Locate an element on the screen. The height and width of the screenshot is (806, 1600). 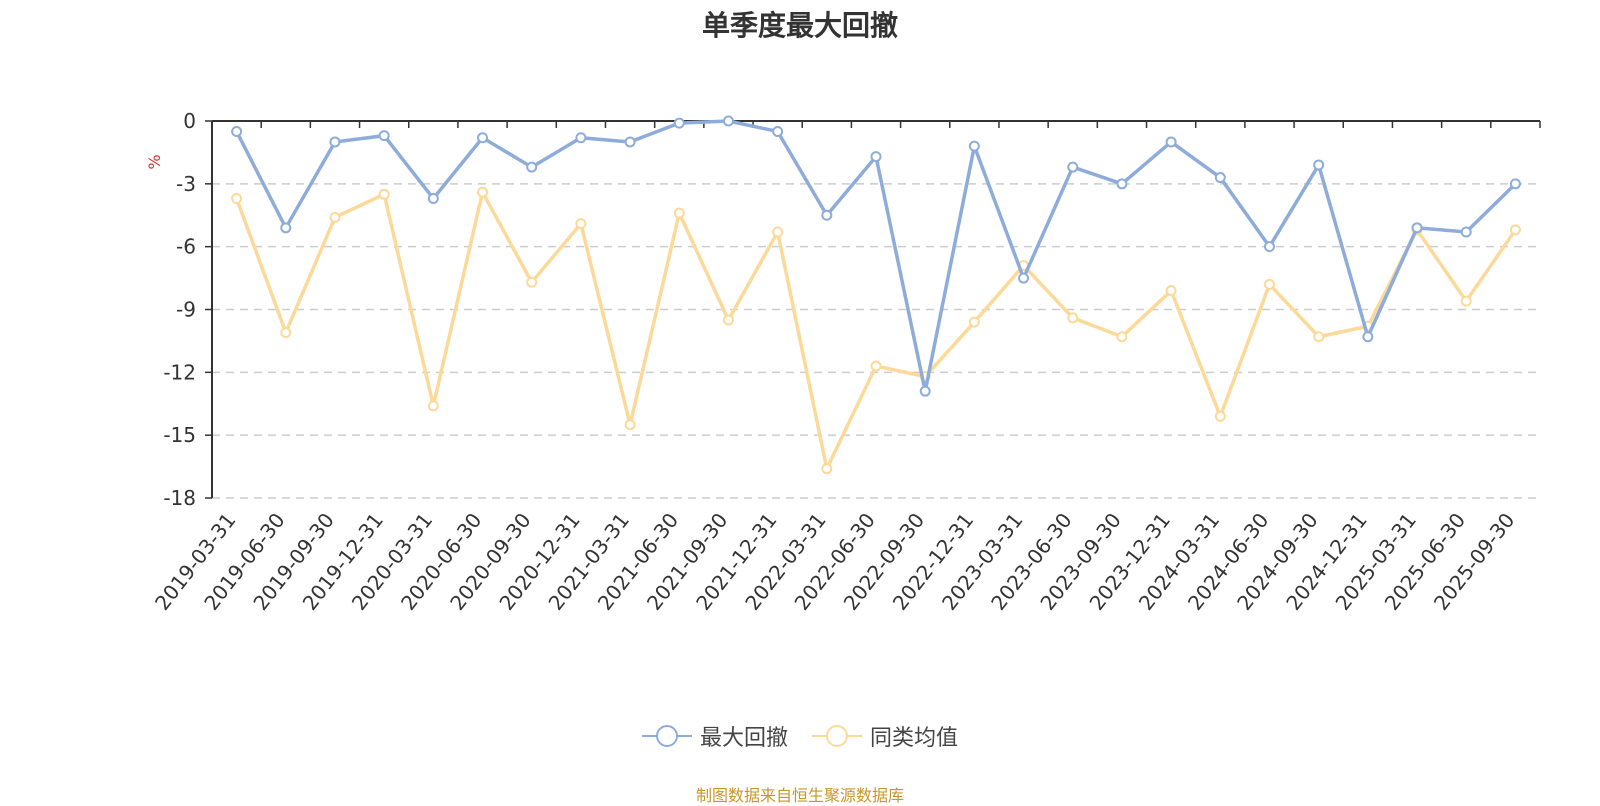
legend-marker-drawdown-icon is located at coordinates (666, 736).